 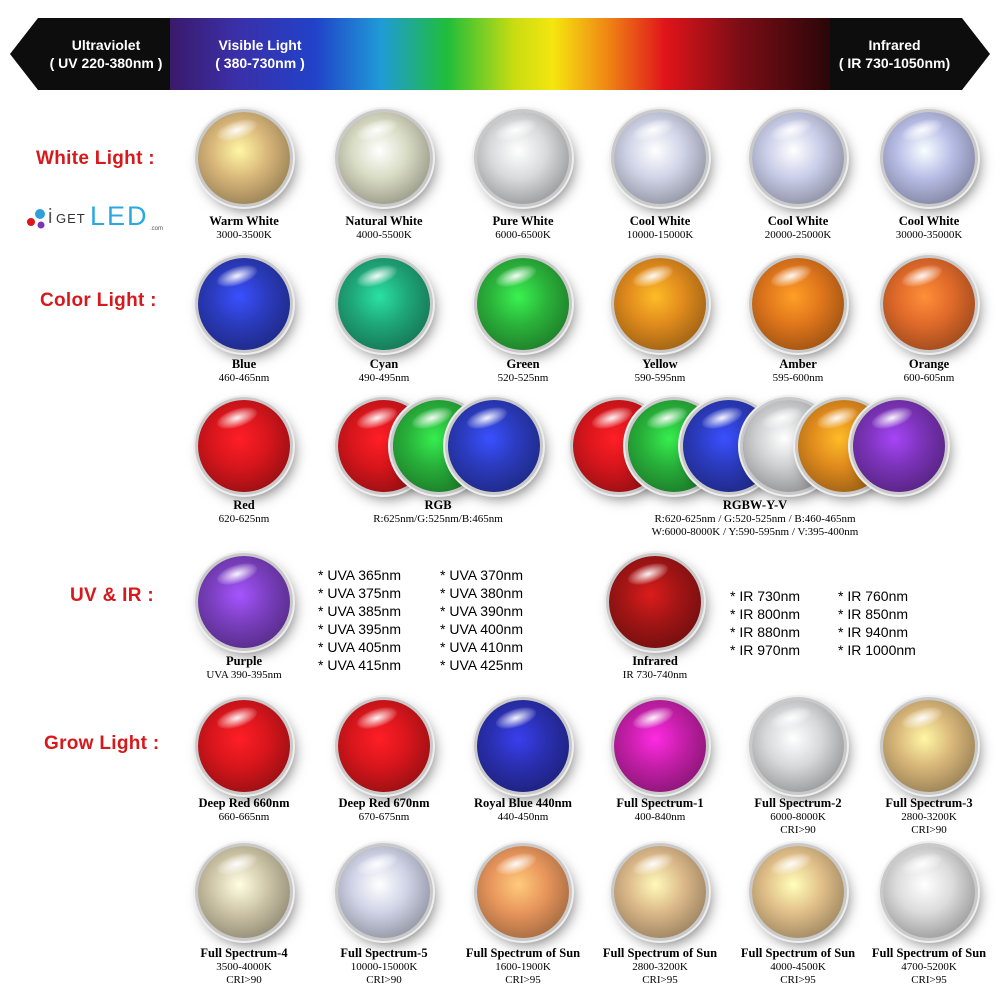 What do you see at coordinates (660, 378) in the screenshot?
I see `led-spec: 590-595nm` at bounding box center [660, 378].